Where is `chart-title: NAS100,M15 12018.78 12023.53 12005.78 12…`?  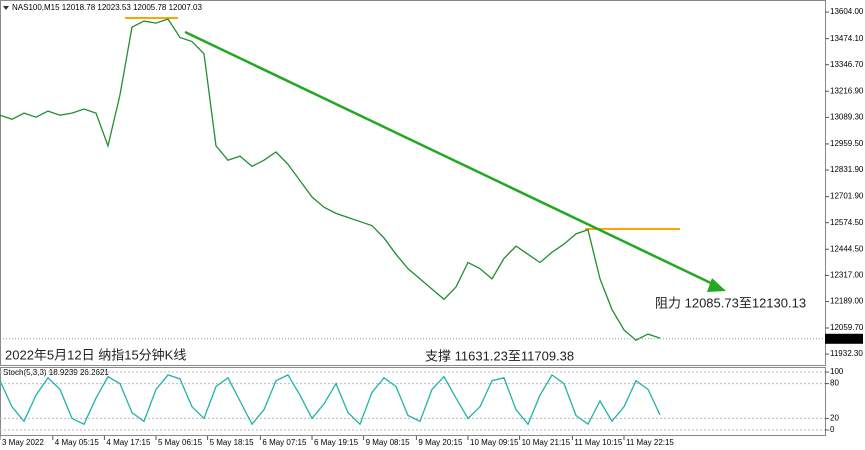 chart-title: NAS100,M15 12018.78 12023.53 12005.78 12… is located at coordinates (107, 7).